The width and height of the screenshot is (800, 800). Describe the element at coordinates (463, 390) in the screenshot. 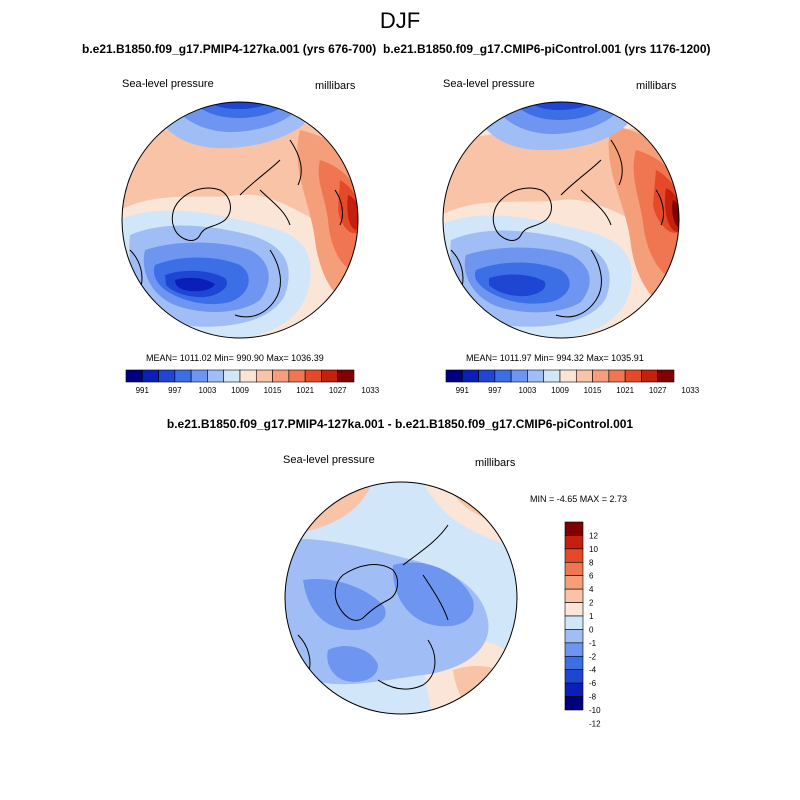

I see `panel-2-colorbar-label: 991` at that location.